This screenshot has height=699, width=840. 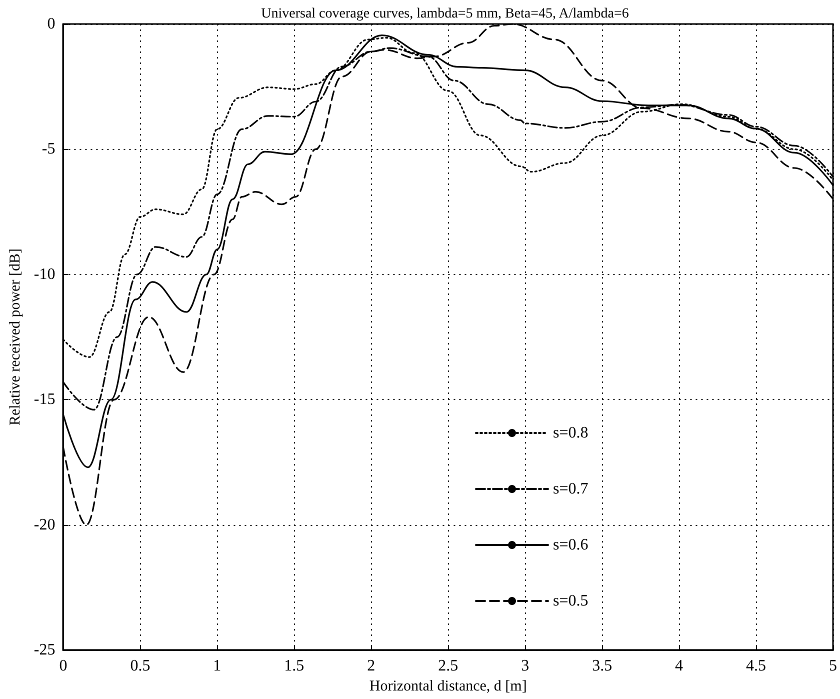 What do you see at coordinates (570, 545) in the screenshot?
I see `legend-label: s=0.6` at bounding box center [570, 545].